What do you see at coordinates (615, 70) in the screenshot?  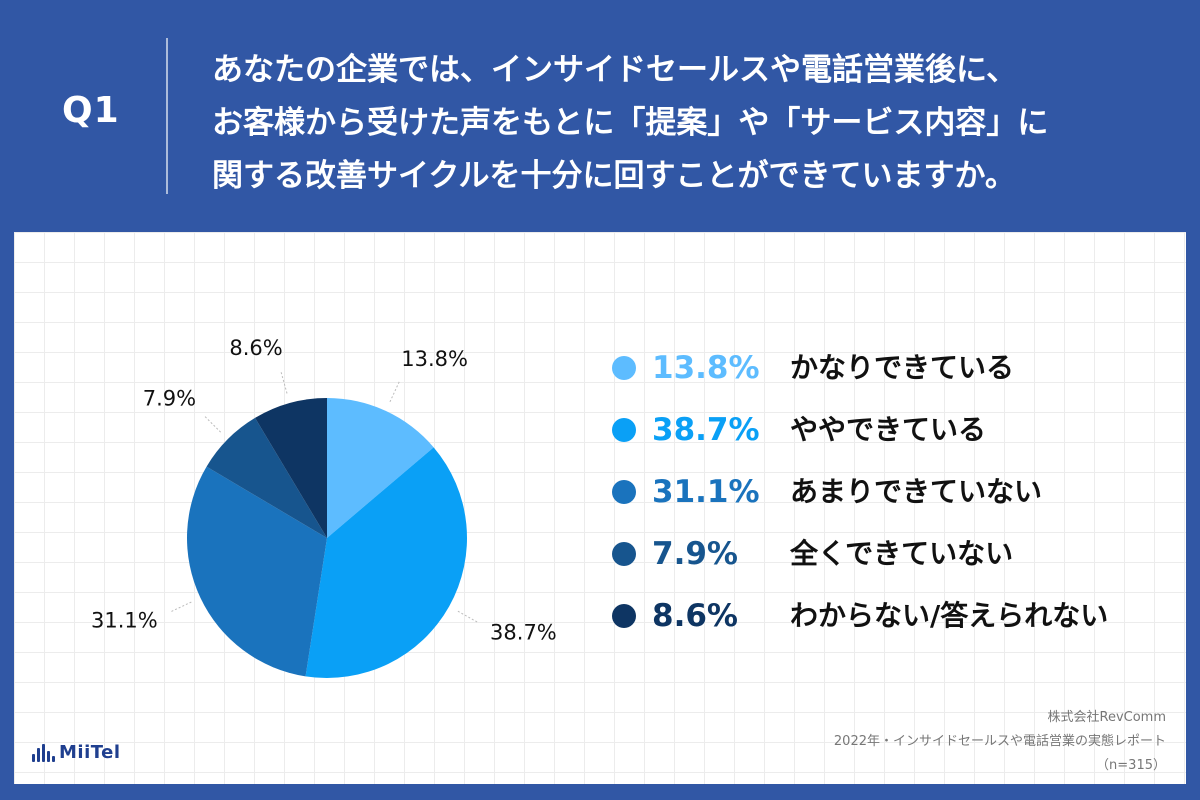 I see `question-line: あなたの企業では、インサイドセールスや電話営業後に、` at bounding box center [615, 70].